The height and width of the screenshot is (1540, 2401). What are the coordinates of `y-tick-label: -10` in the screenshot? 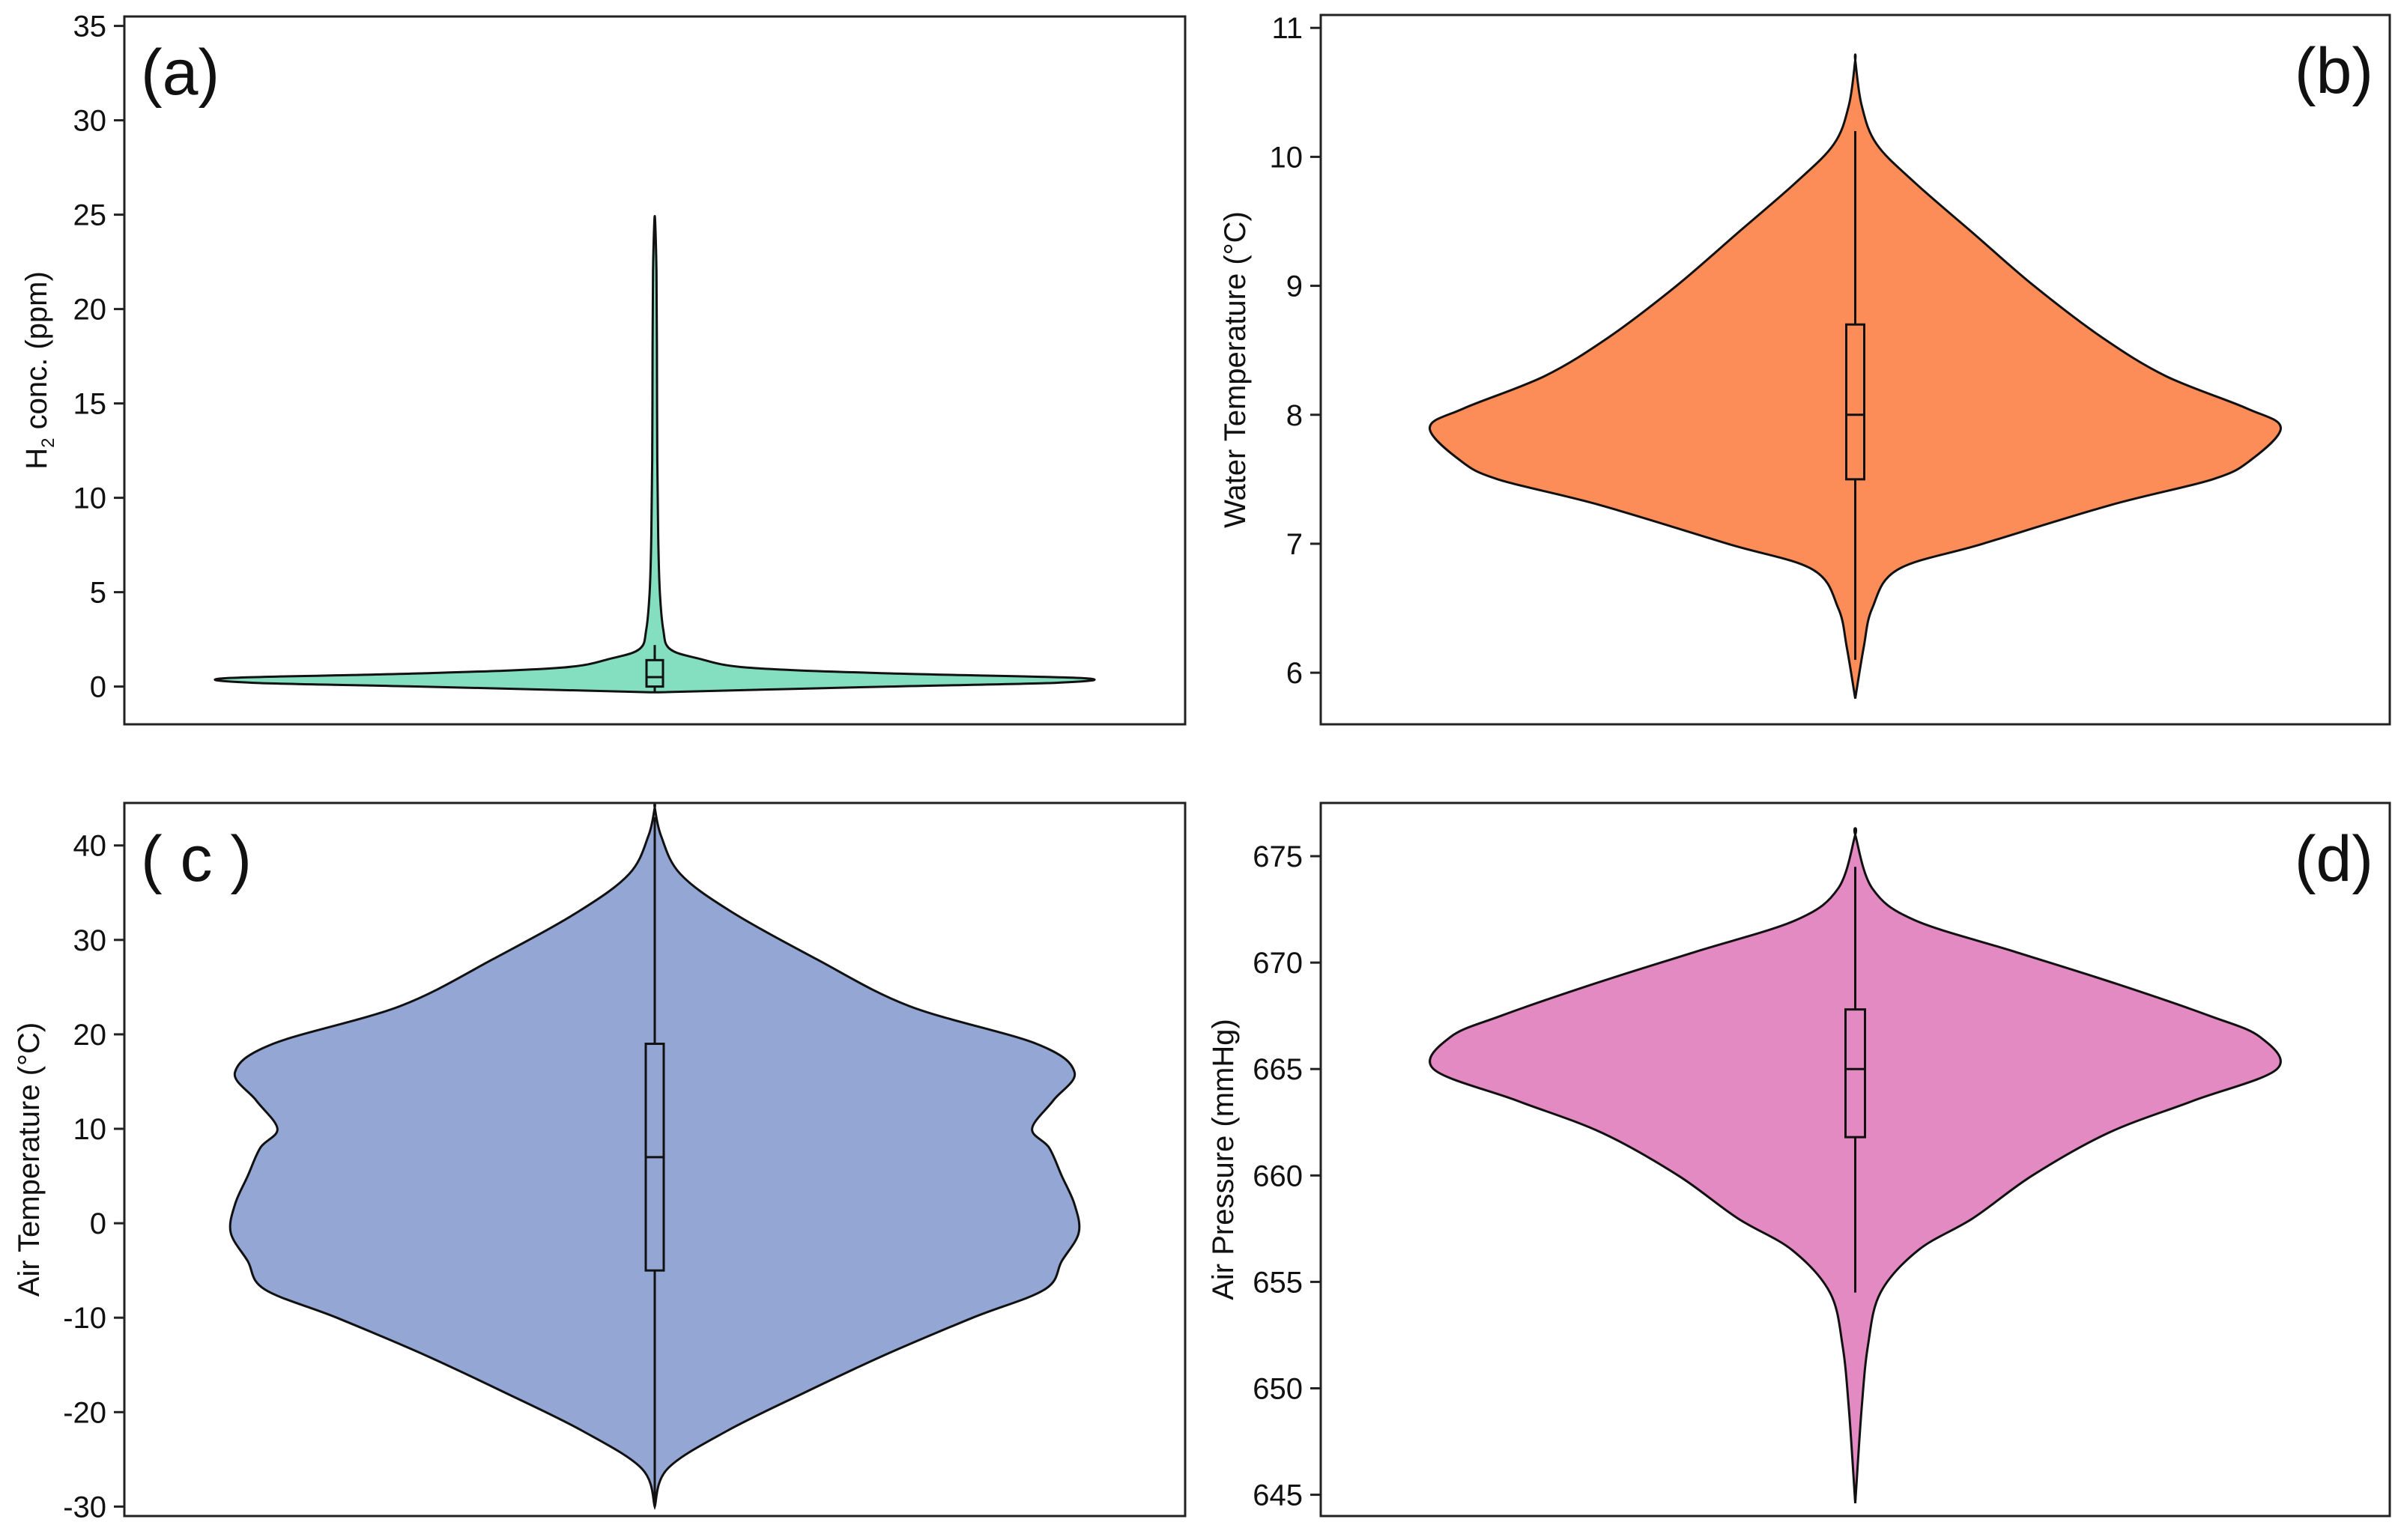 It's located at (84, 1318).